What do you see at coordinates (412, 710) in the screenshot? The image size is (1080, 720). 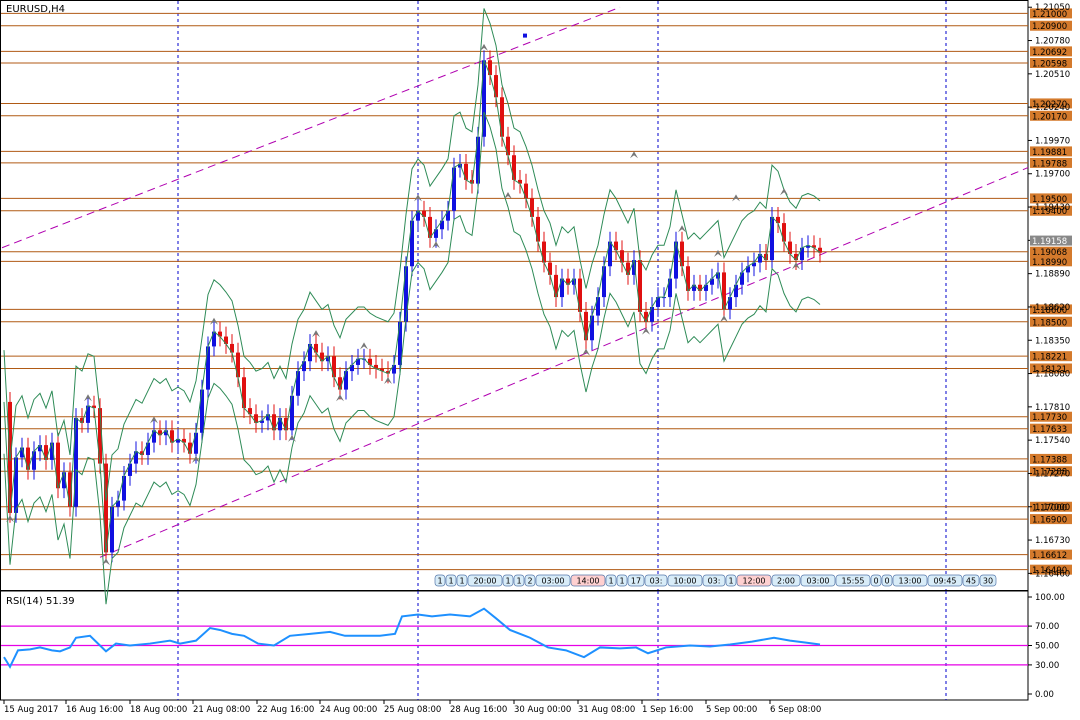 I see `time-tick-label: 25 Aug 08:00` at bounding box center [412, 710].